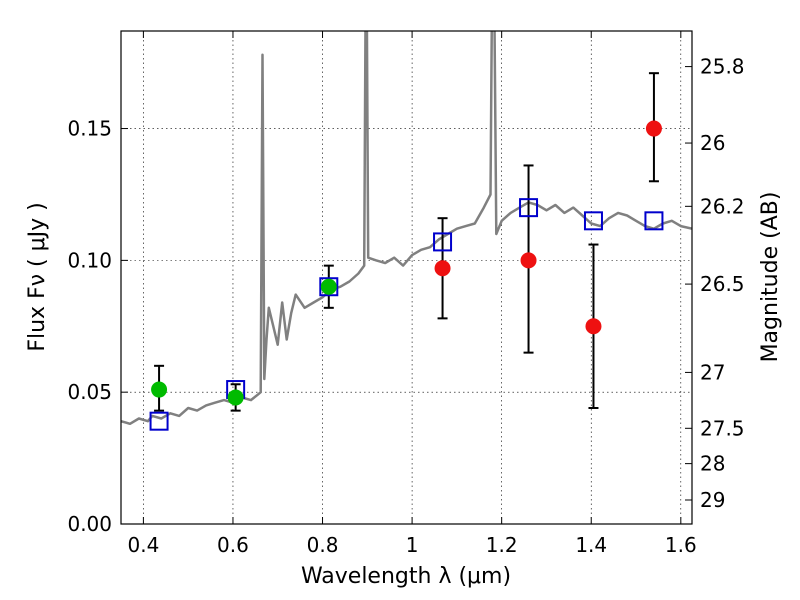  I want to click on x-tick-label: 0.8, so click(323, 545).